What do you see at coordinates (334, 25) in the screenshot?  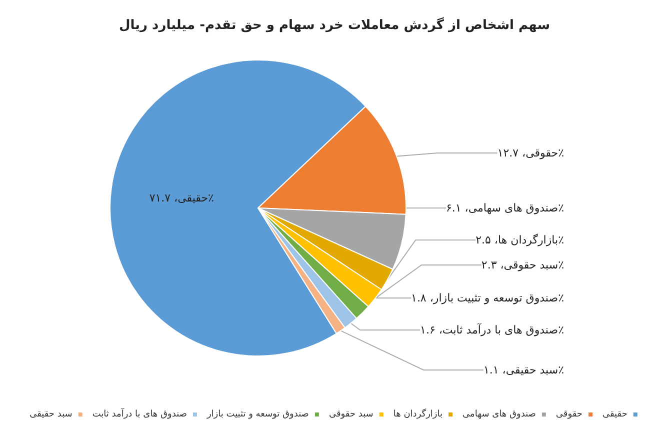 I see `chart-title: سهم اشخاص از گردش معاملات خرد سهام و حق تقدم- میلیارد ریال` at bounding box center [334, 25].